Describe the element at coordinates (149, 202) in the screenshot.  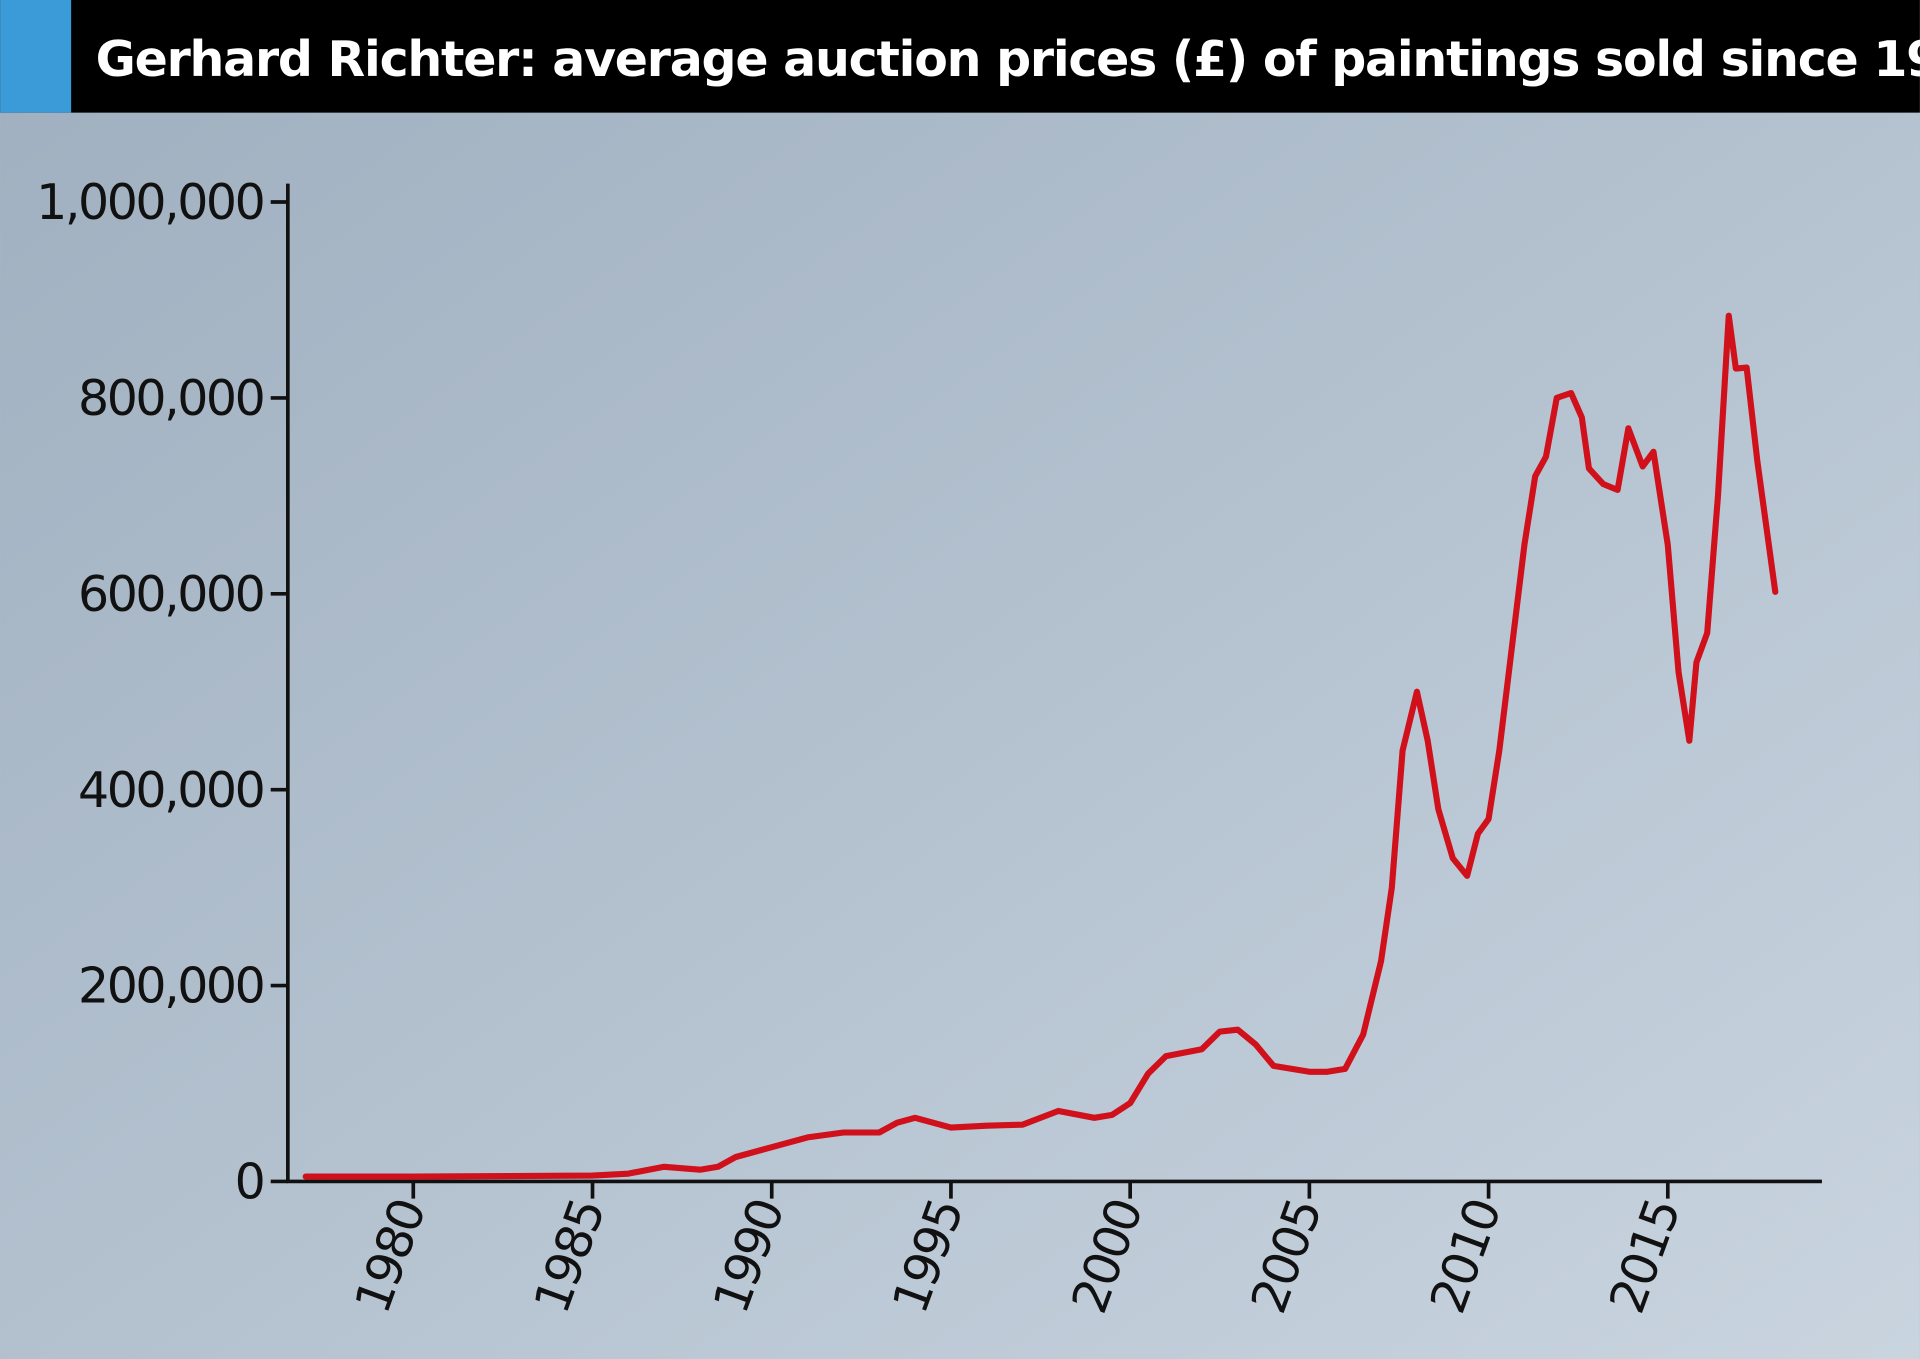
I see `y-tick-label: 1,000,000` at that location.